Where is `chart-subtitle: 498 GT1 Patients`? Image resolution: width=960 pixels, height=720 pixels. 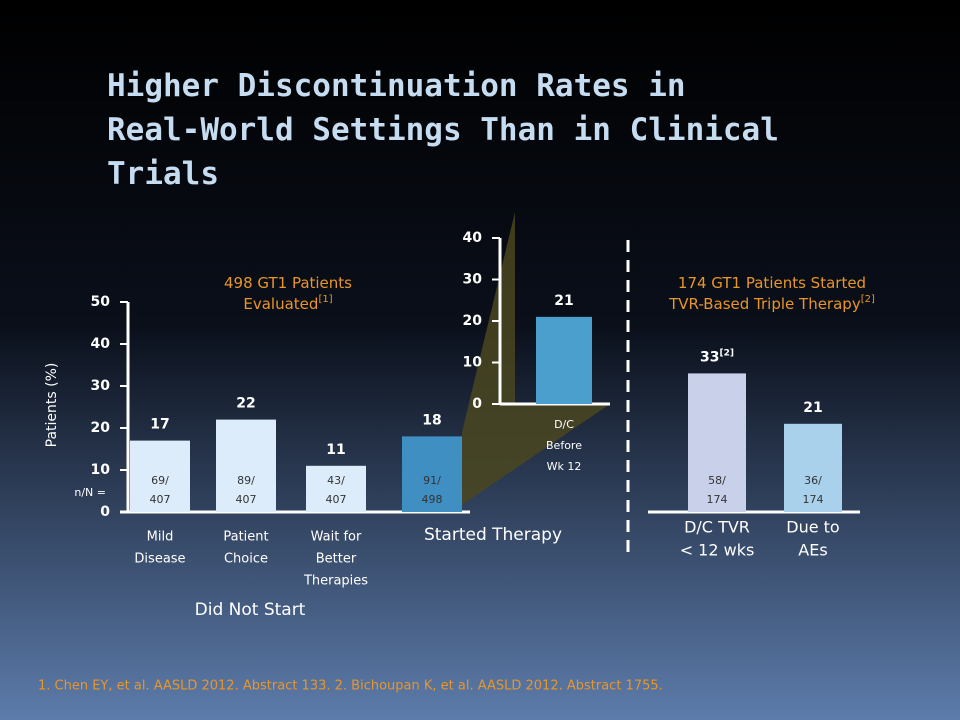
chart-subtitle: 498 GT1 Patients is located at coordinates (288, 283).